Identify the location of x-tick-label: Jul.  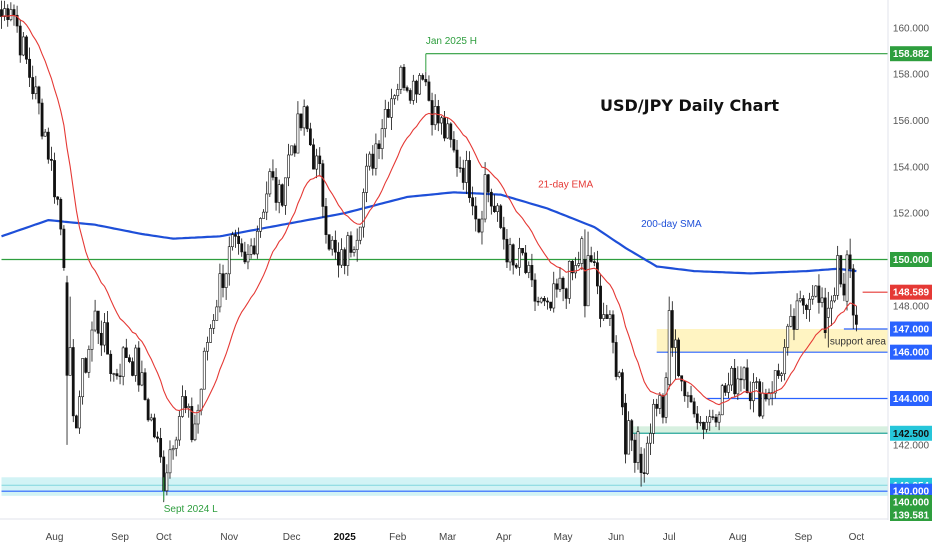
(669, 537).